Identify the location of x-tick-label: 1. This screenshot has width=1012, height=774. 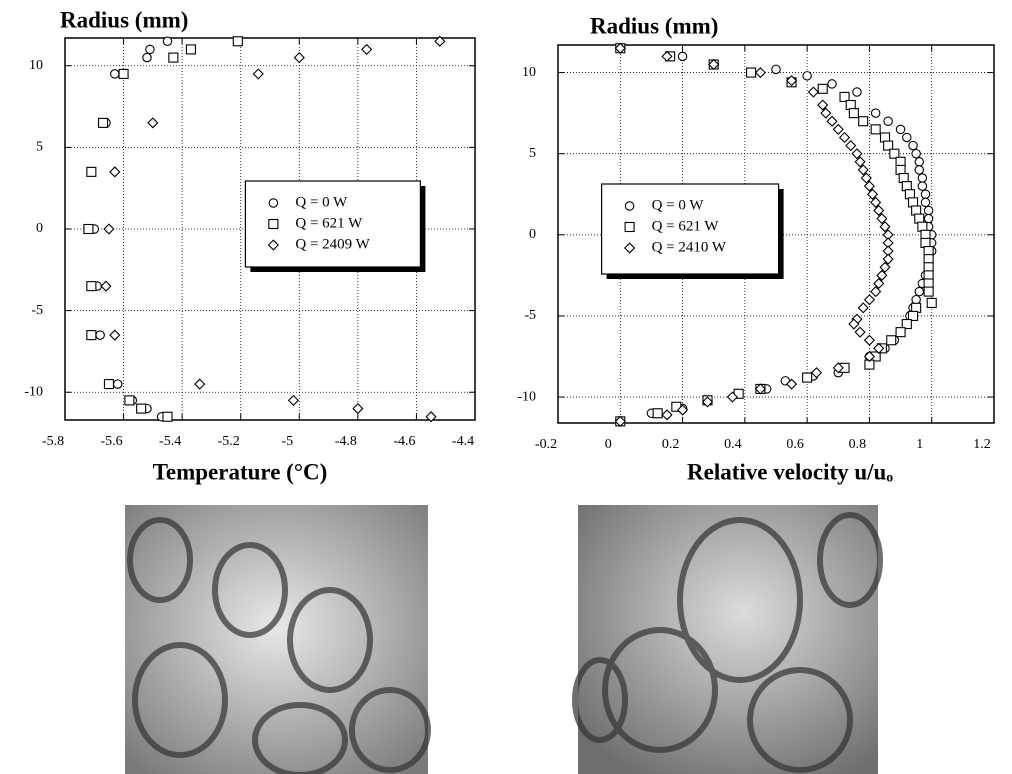
(919, 444).